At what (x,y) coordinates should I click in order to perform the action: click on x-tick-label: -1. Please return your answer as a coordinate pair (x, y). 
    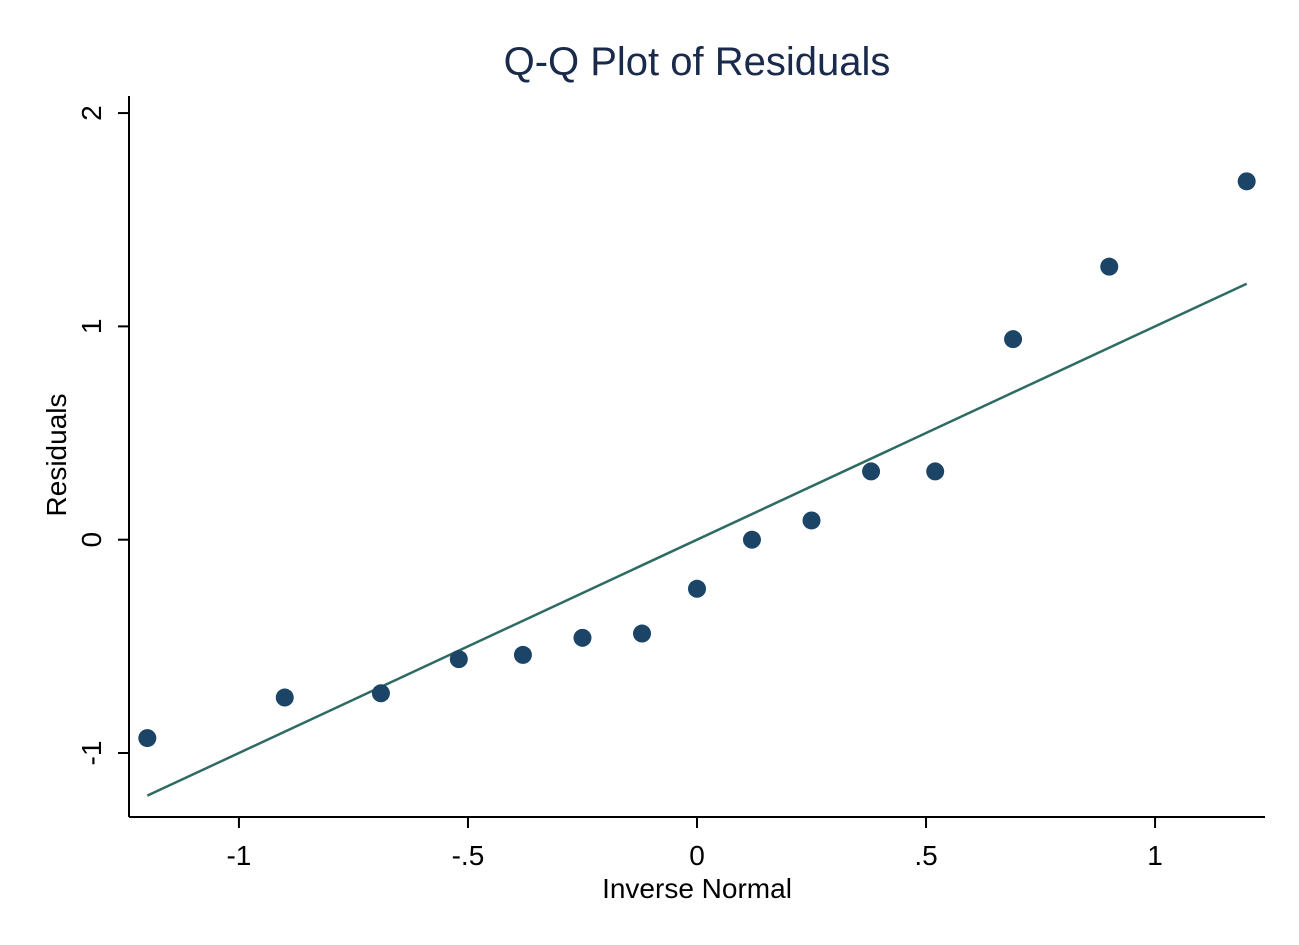
    Looking at the image, I should click on (238, 855).